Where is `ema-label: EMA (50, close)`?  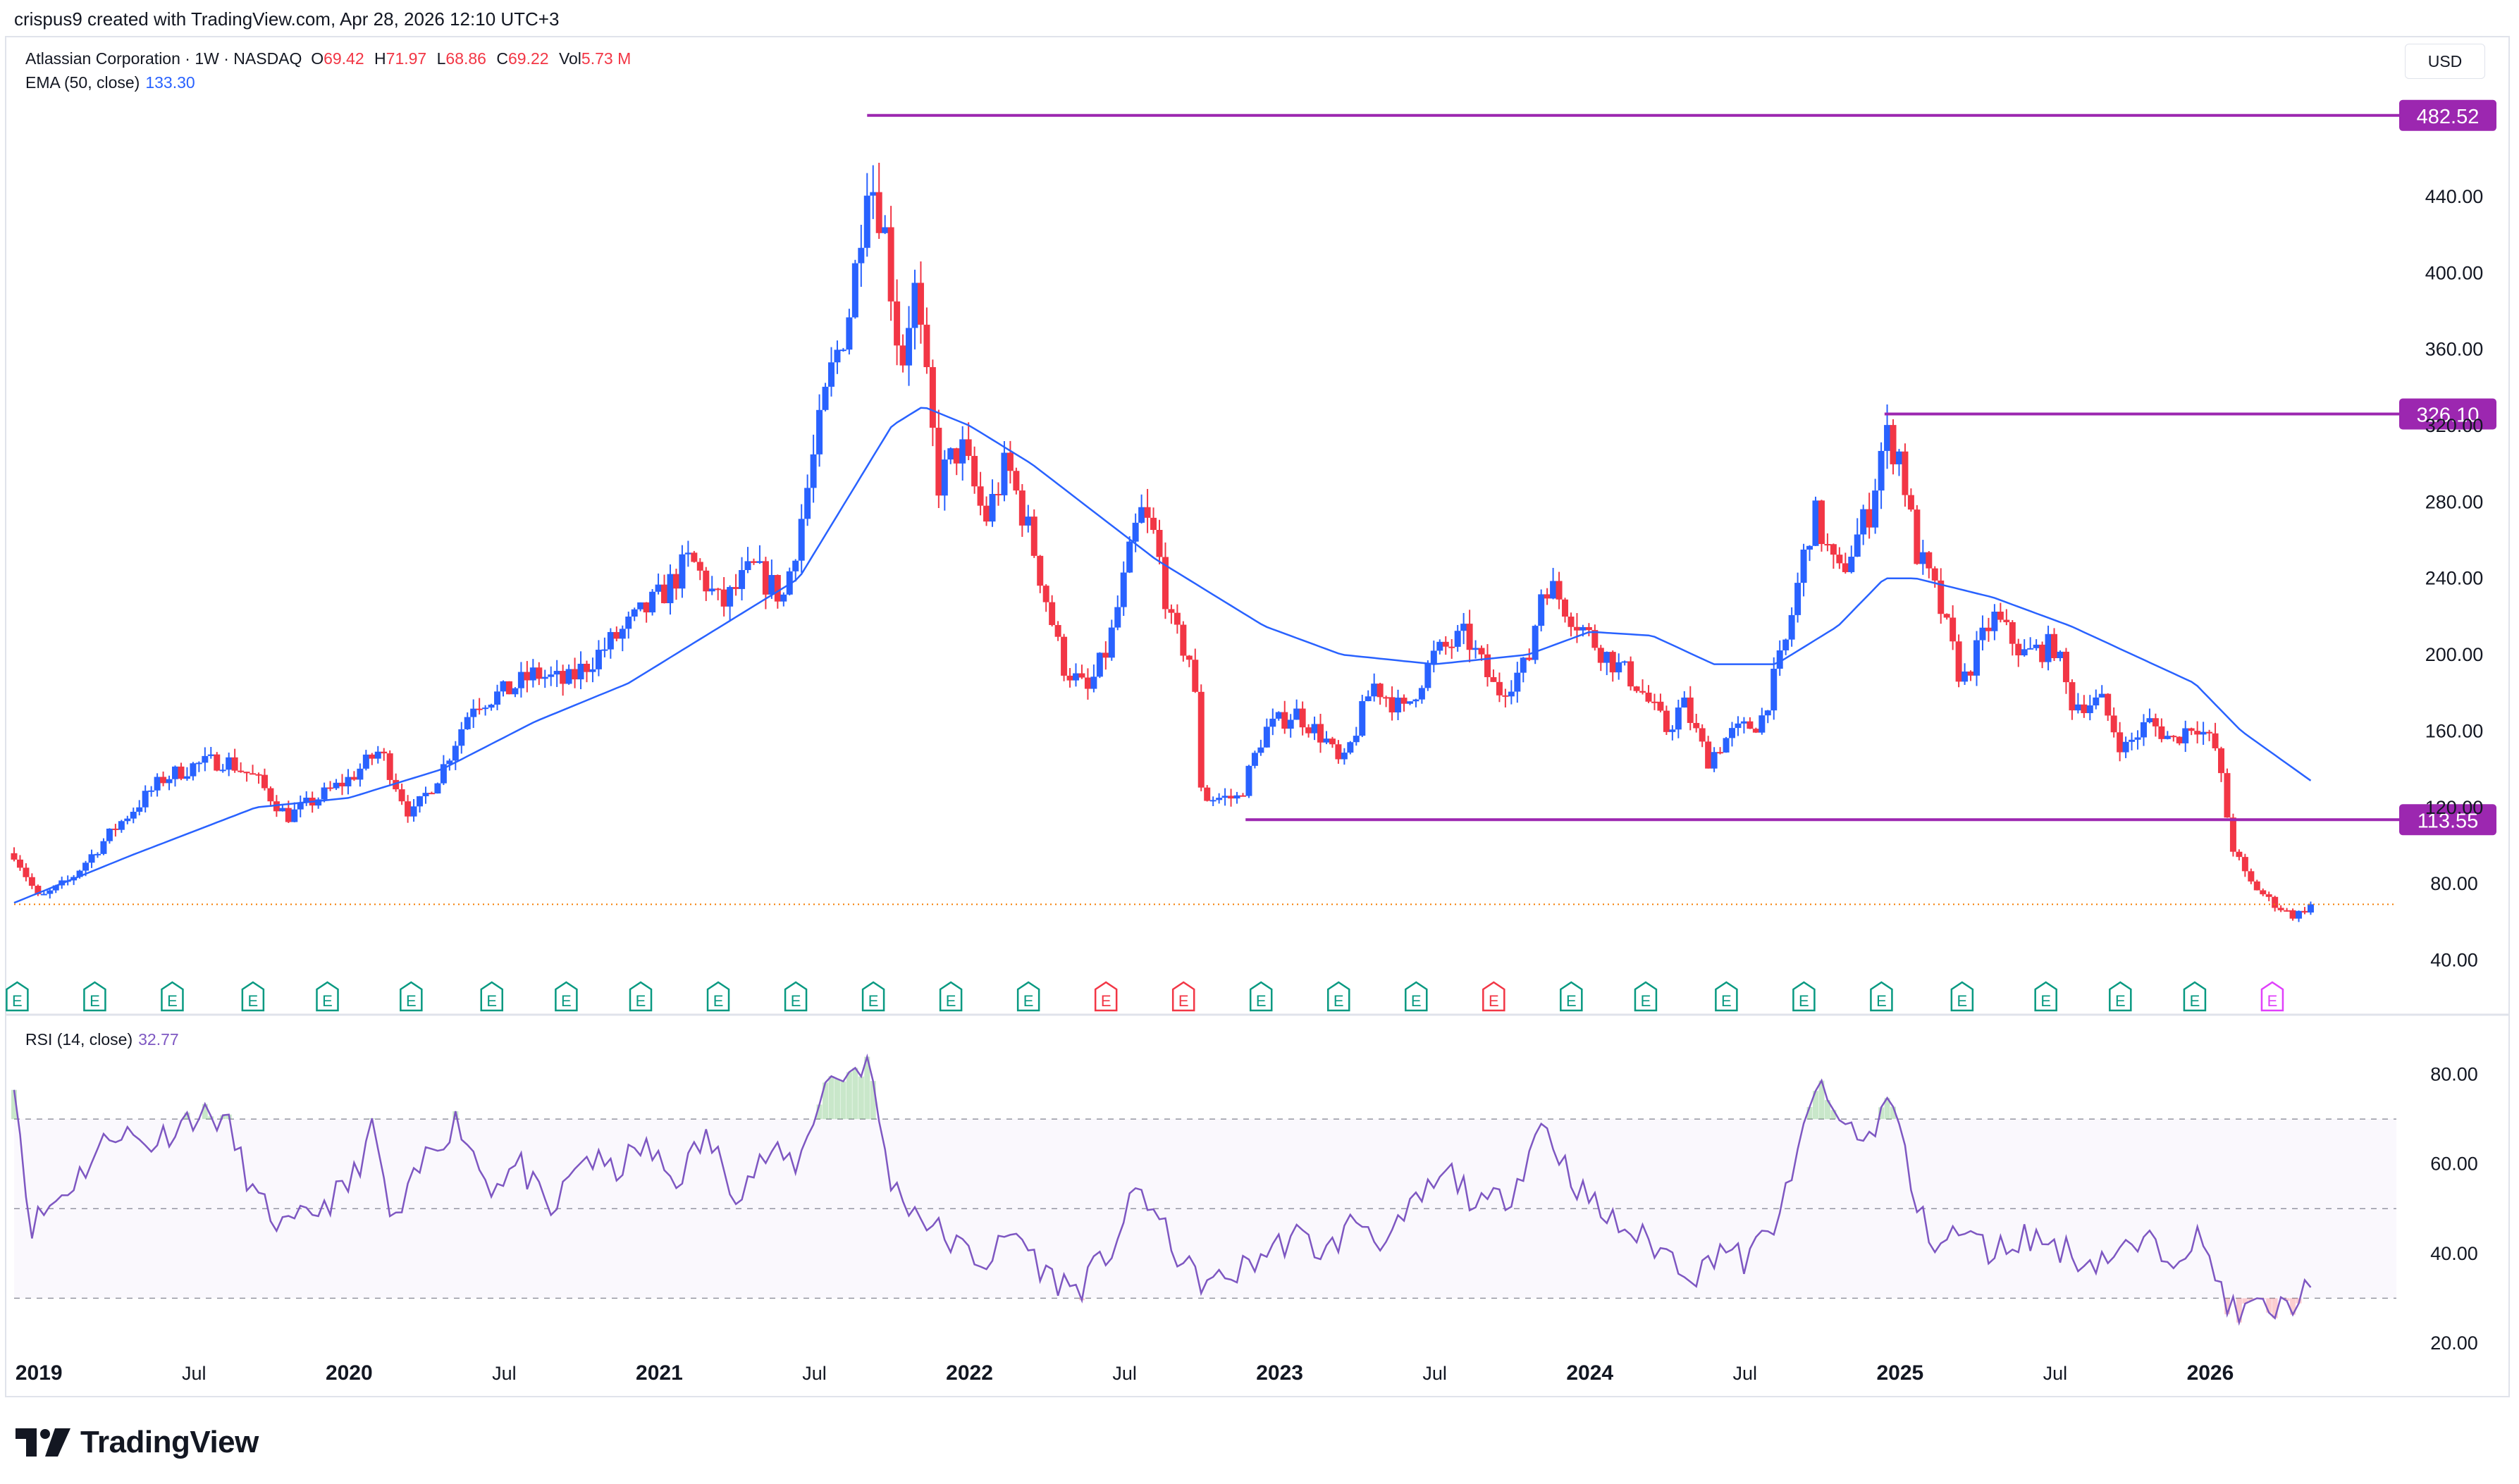 ema-label: EMA (50, close) is located at coordinates (82, 82).